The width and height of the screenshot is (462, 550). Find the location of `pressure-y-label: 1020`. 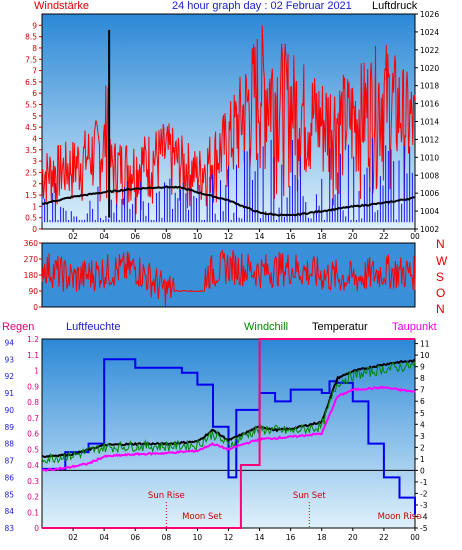

pressure-y-label: 1020 is located at coordinates (429, 68).